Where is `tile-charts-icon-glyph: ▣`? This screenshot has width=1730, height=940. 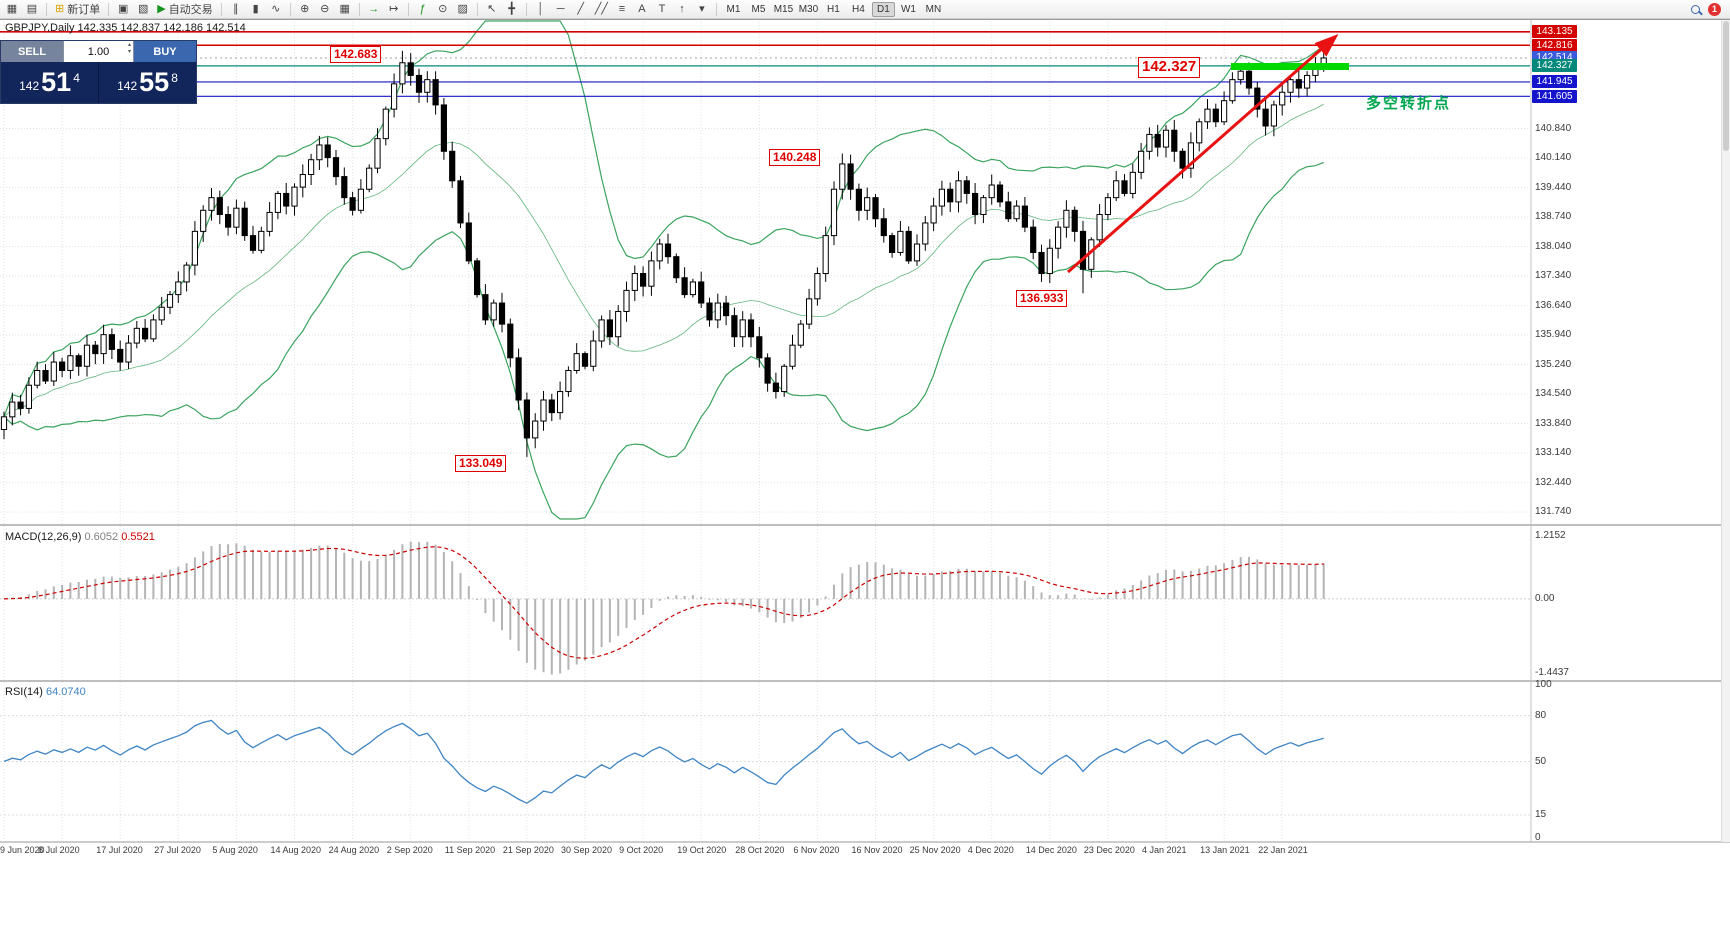
tile-charts-icon-glyph: ▣ is located at coordinates (123, 8).